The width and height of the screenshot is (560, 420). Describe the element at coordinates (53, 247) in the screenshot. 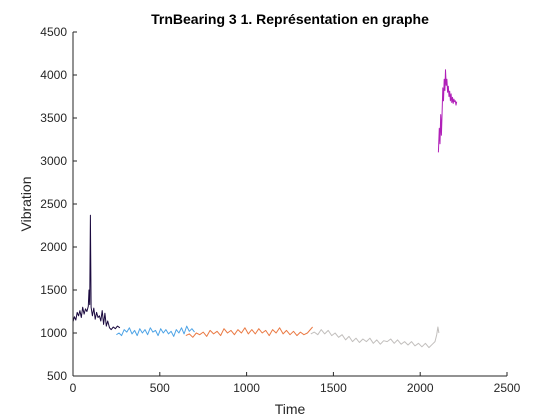

I see `y-tick-label: 2000` at that location.